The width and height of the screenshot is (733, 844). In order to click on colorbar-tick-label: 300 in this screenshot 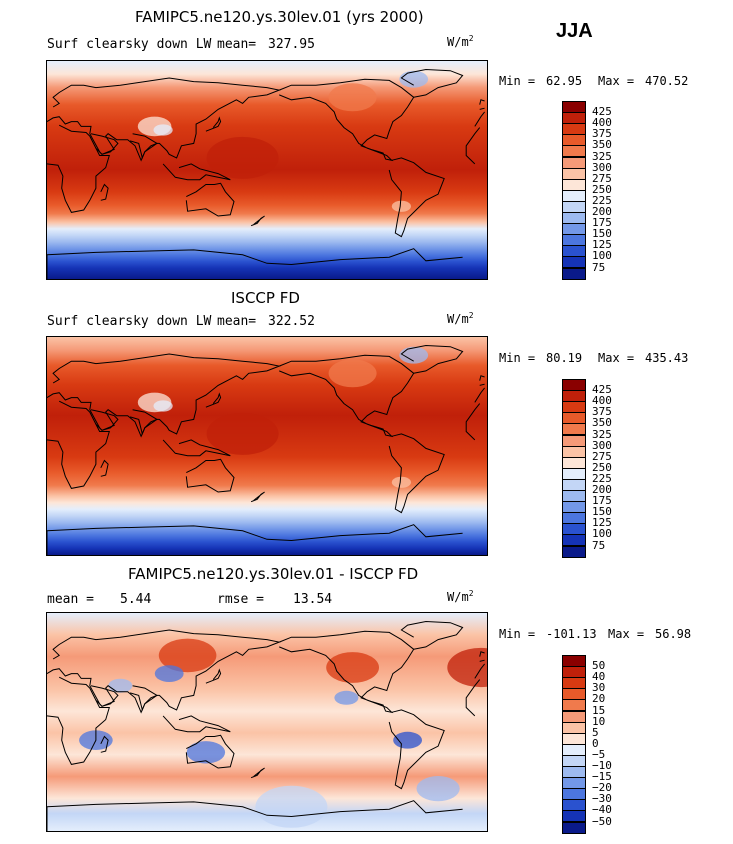, I will do `click(602, 445)`.